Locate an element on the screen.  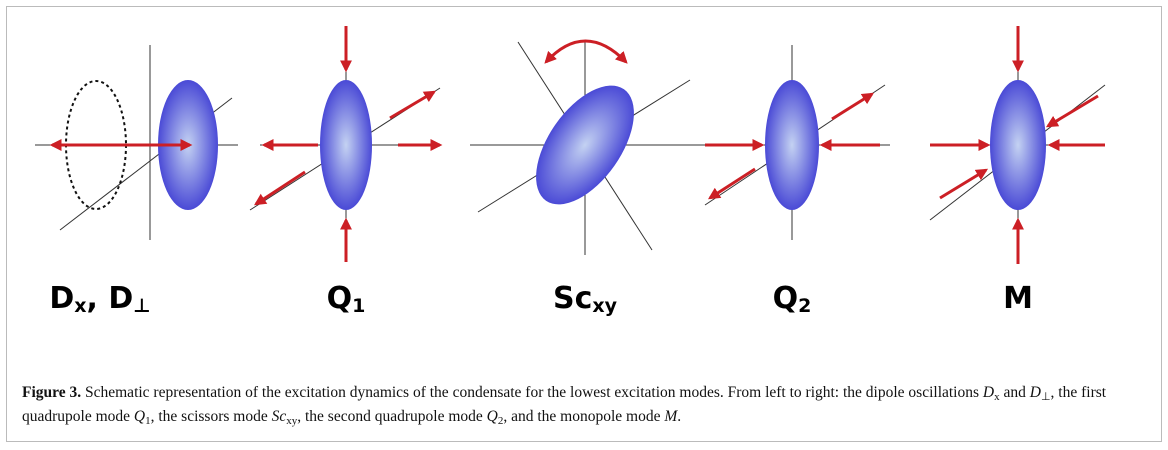
panel-monopole is located at coordinates (1017, 145).